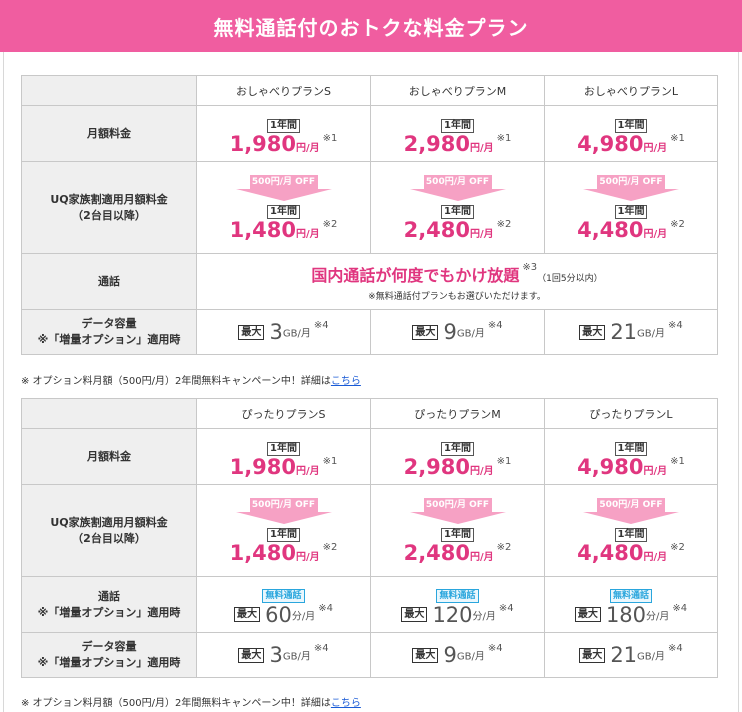  What do you see at coordinates (631, 604) in the screenshot?
I see `call-cell: 無料通話 最大 180分/月※4` at bounding box center [631, 604].